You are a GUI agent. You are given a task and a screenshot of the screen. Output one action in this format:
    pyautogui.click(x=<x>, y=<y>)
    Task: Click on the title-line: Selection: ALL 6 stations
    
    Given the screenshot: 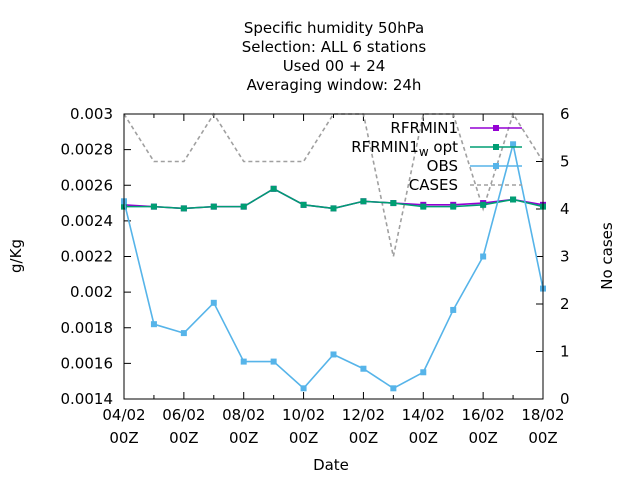 What is the action you would take?
    pyautogui.click(x=334, y=47)
    